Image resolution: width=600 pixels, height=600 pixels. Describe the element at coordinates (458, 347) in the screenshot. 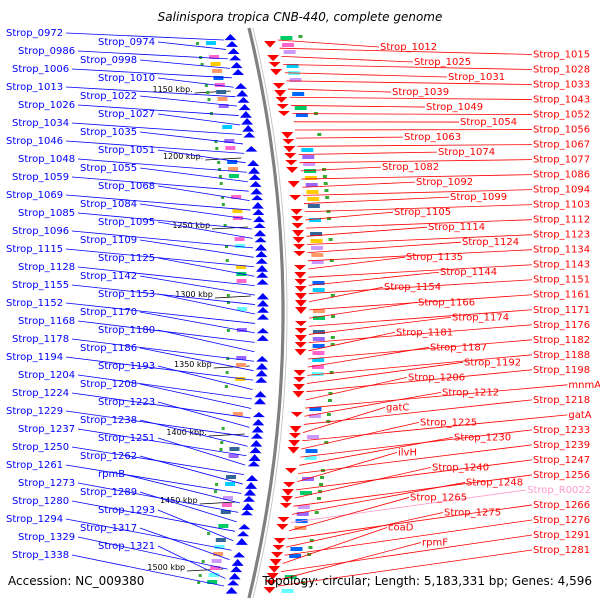

I see `right-gene-label: Strop_1187` at that location.